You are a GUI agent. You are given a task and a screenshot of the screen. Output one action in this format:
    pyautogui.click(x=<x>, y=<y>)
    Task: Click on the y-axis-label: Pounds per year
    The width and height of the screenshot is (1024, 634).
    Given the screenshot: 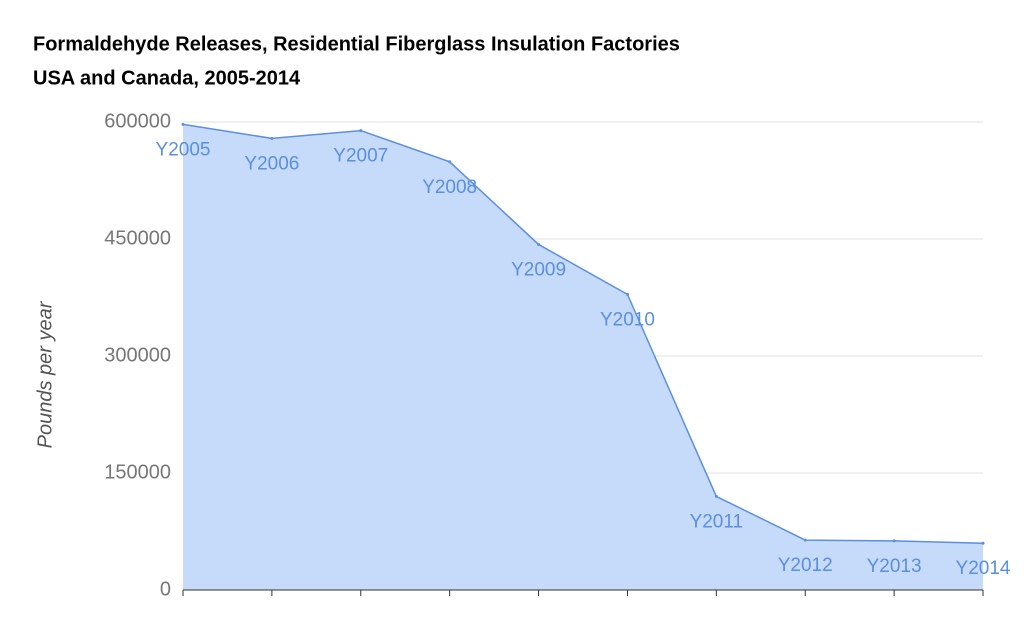 What is the action you would take?
    pyautogui.click(x=45, y=374)
    